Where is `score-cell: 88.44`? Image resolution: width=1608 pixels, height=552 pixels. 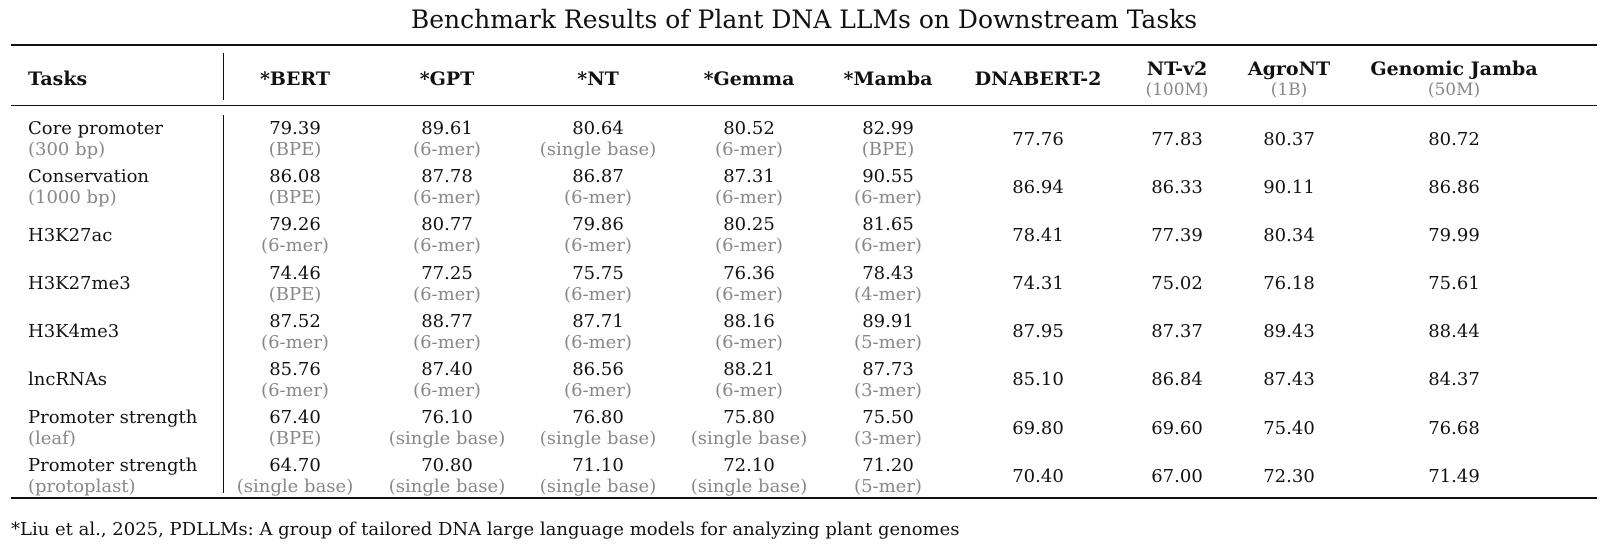 score-cell: 88.44 is located at coordinates (1454, 332).